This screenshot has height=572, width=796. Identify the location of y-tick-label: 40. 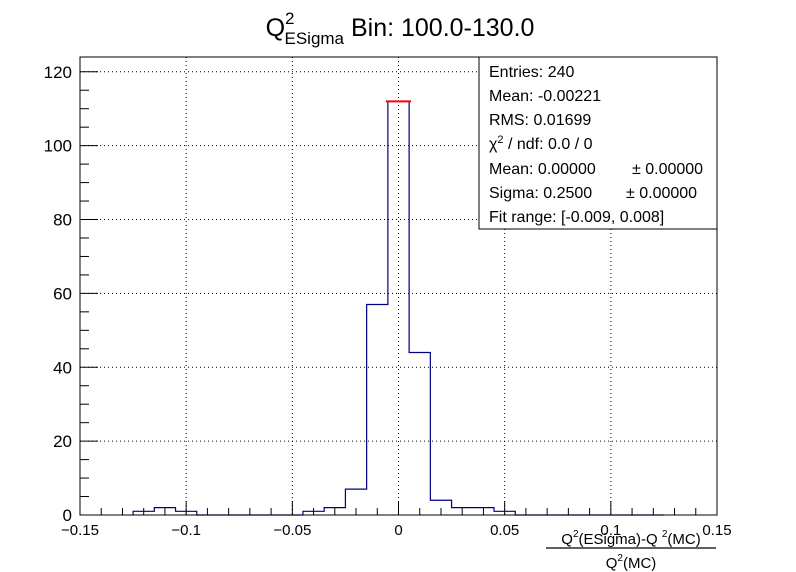
(62, 367).